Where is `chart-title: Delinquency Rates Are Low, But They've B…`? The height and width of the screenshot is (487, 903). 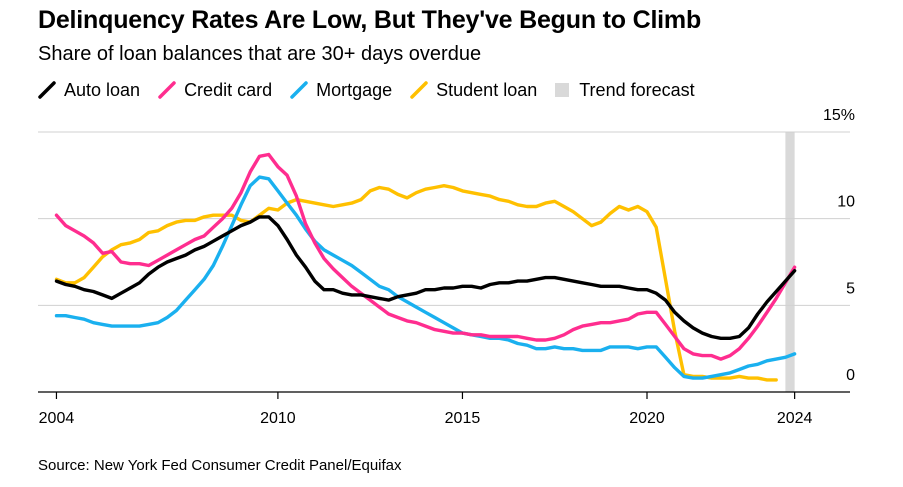
chart-title: Delinquency Rates Are Low, But They've B… is located at coordinates (370, 20).